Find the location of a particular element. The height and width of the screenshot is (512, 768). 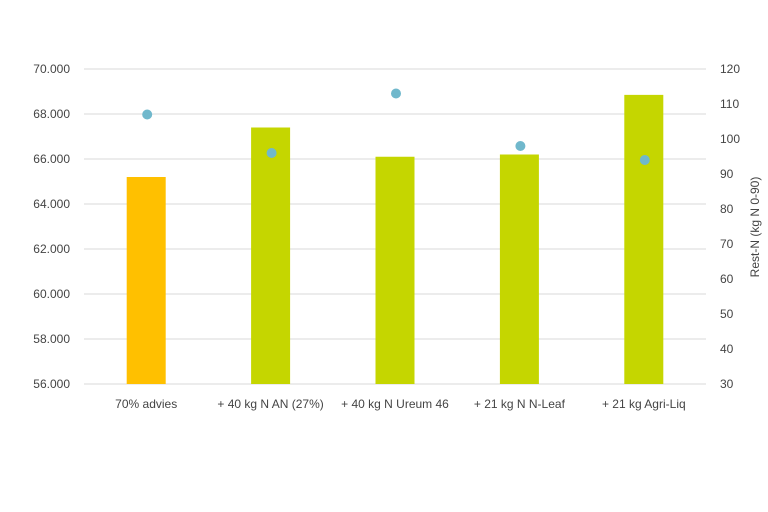

right-tick-label: 40 is located at coordinates (727, 349).